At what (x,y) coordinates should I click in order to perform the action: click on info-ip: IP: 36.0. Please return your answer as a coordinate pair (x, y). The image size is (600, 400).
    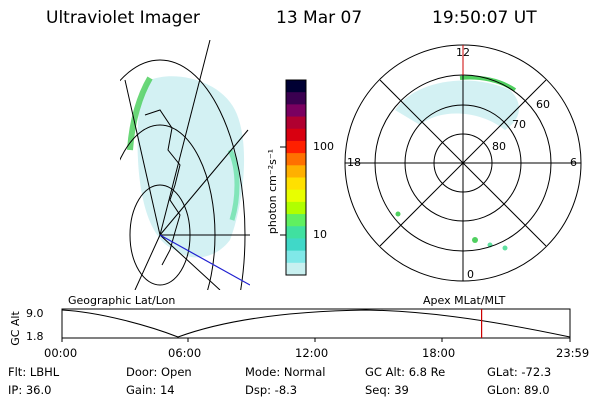
    Looking at the image, I should click on (30, 390).